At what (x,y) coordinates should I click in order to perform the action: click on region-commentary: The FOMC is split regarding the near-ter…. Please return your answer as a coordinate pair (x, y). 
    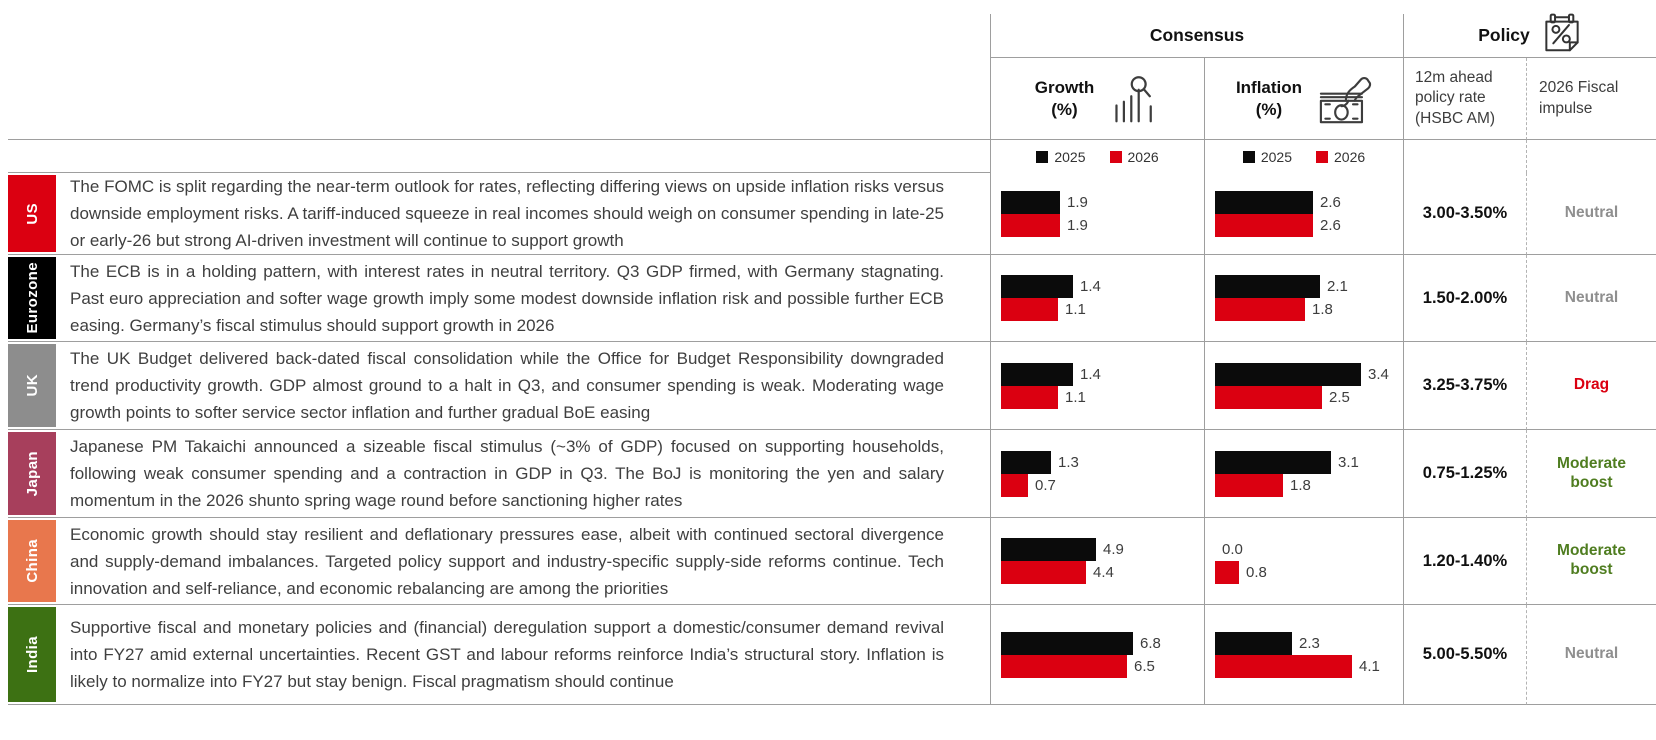
    Looking at the image, I should click on (507, 213).